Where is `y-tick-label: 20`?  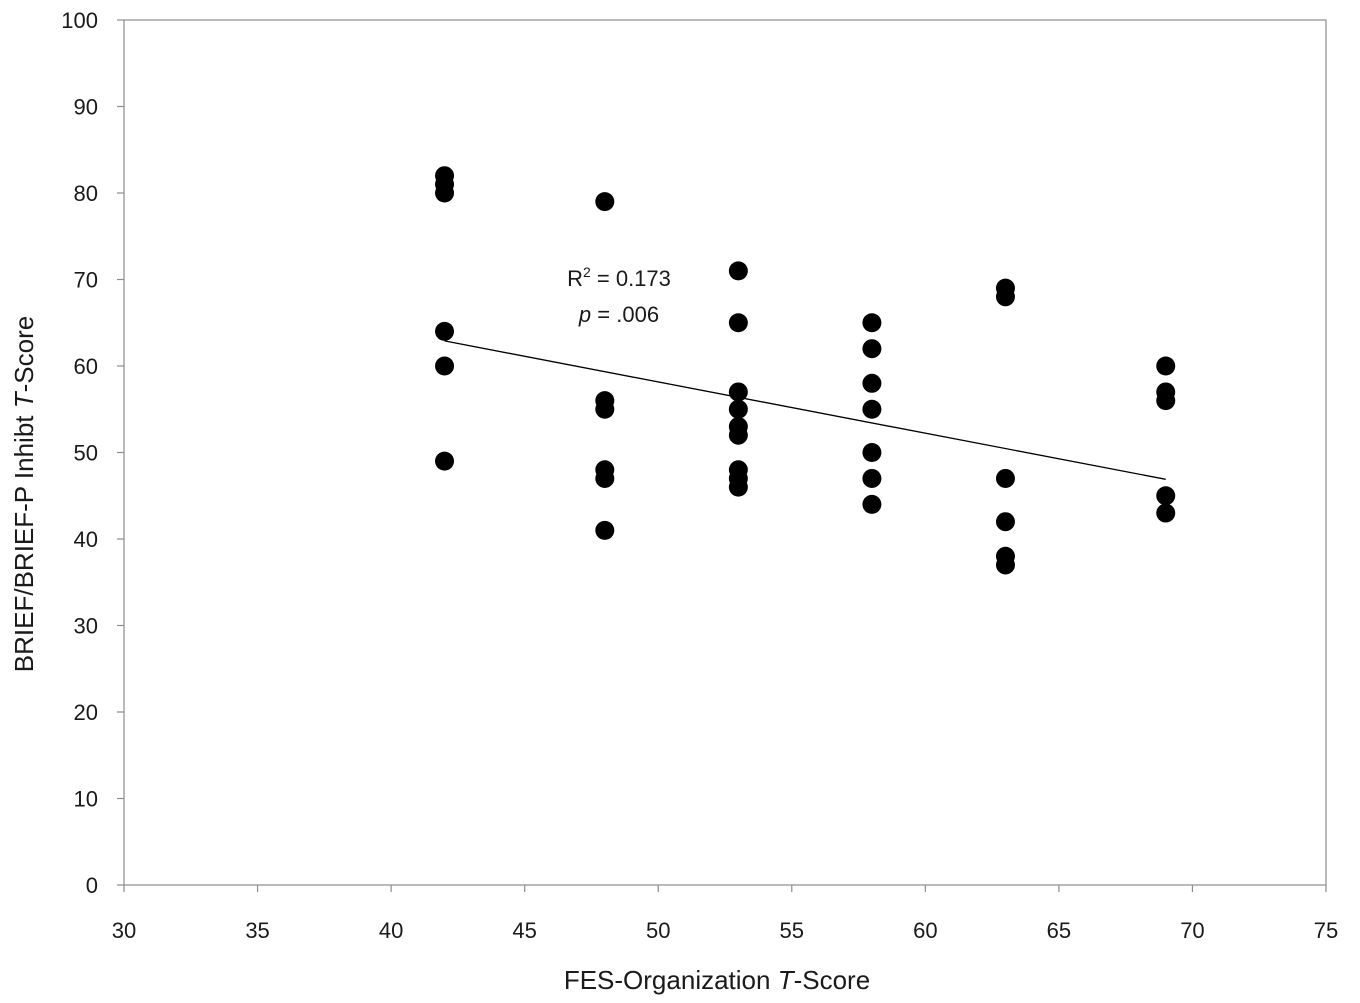 y-tick-label: 20 is located at coordinates (86, 712).